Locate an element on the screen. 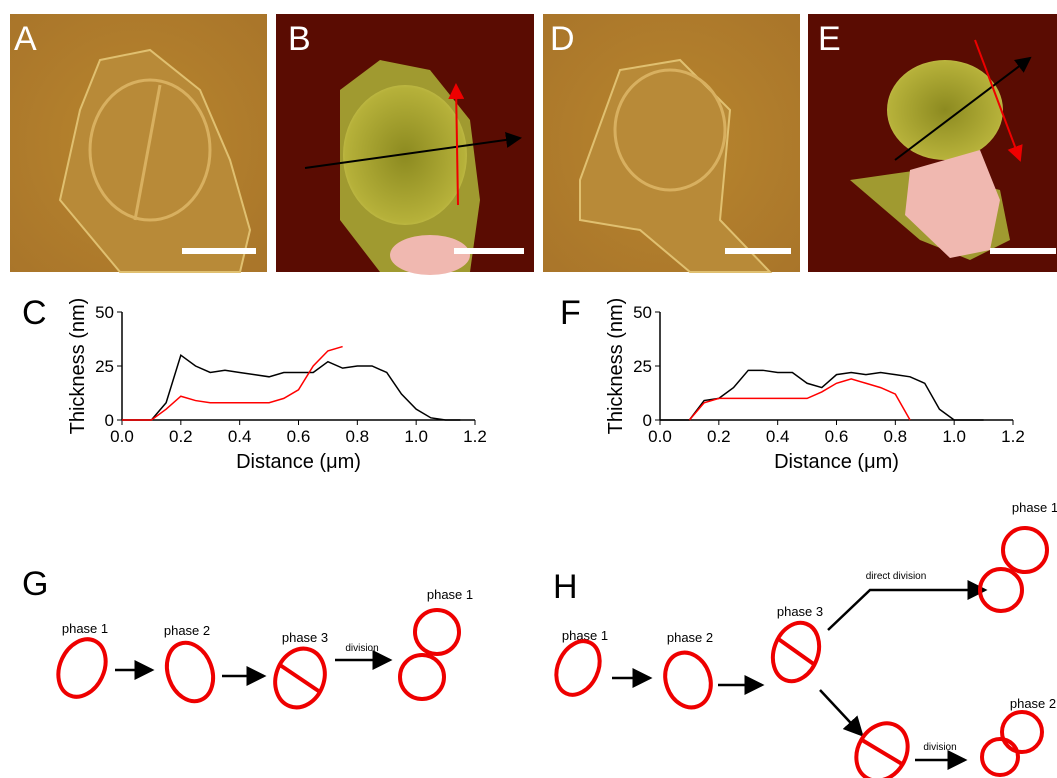 Image resolution: width=1057 pixels, height=778 pixels. panel-letter: A is located at coordinates (25, 39).